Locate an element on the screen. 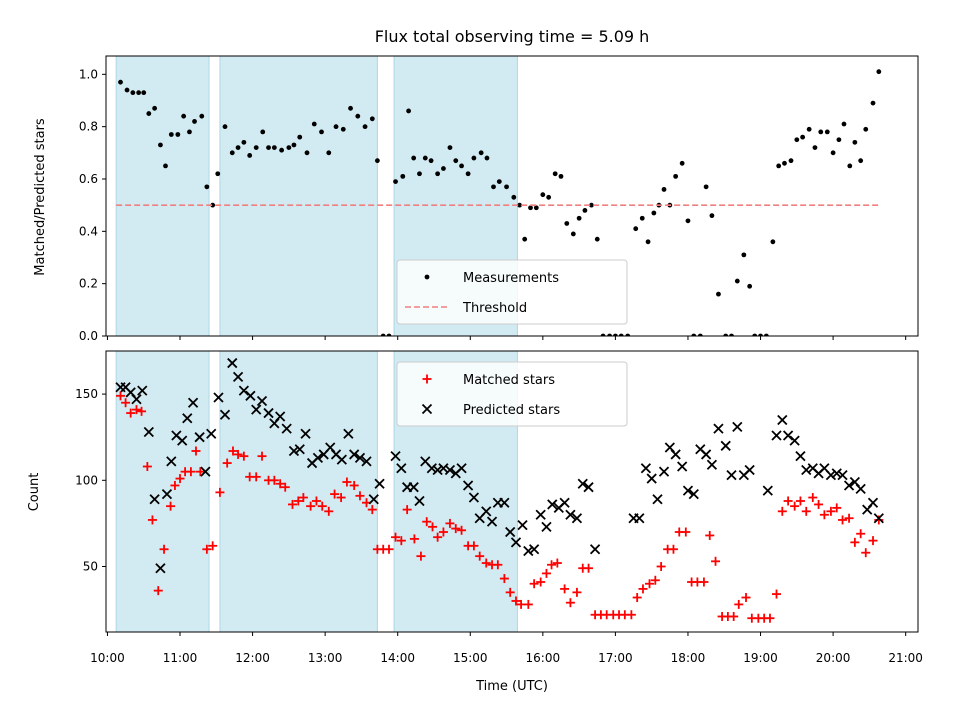  x-tick-label: 15:00 is located at coordinates (470, 658).